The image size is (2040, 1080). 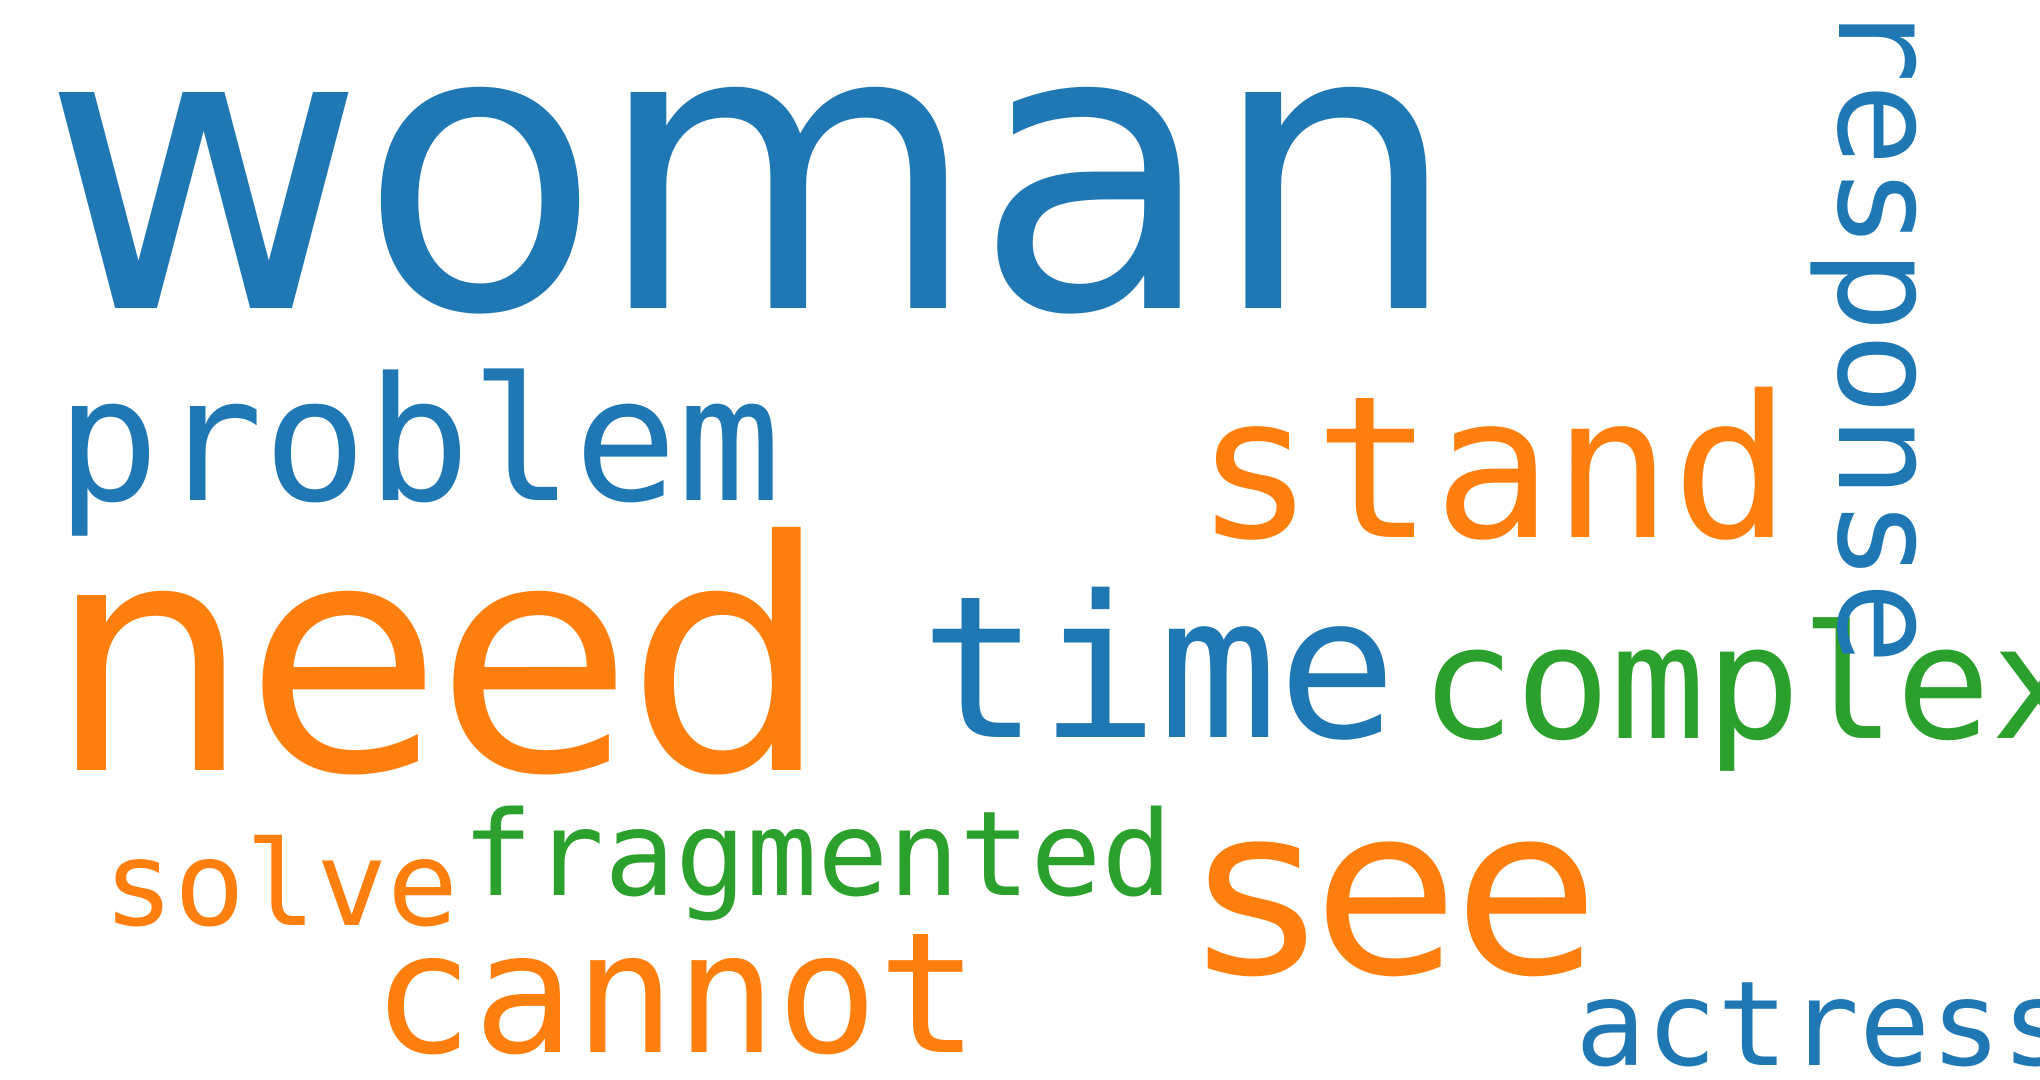 I want to click on word-response: response, so click(x=1886, y=332).